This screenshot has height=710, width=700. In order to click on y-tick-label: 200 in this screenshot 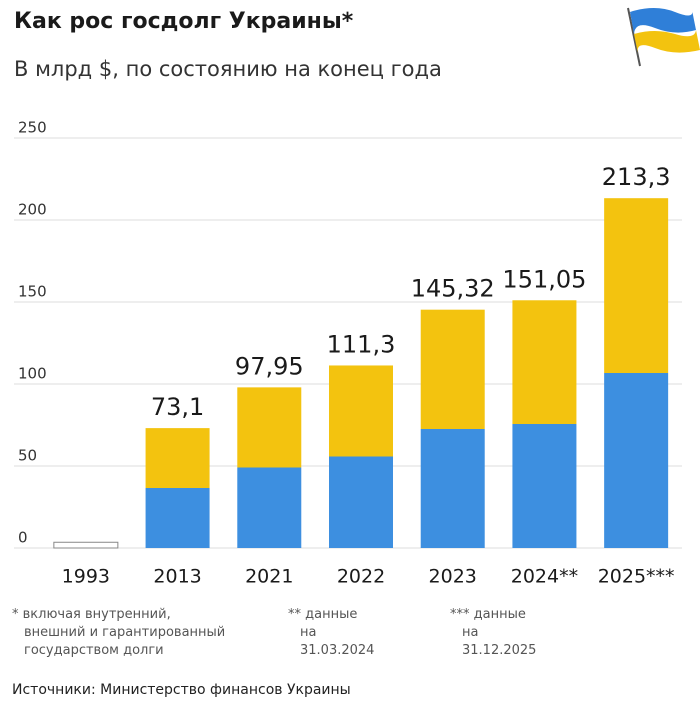, I will do `click(32, 210)`.